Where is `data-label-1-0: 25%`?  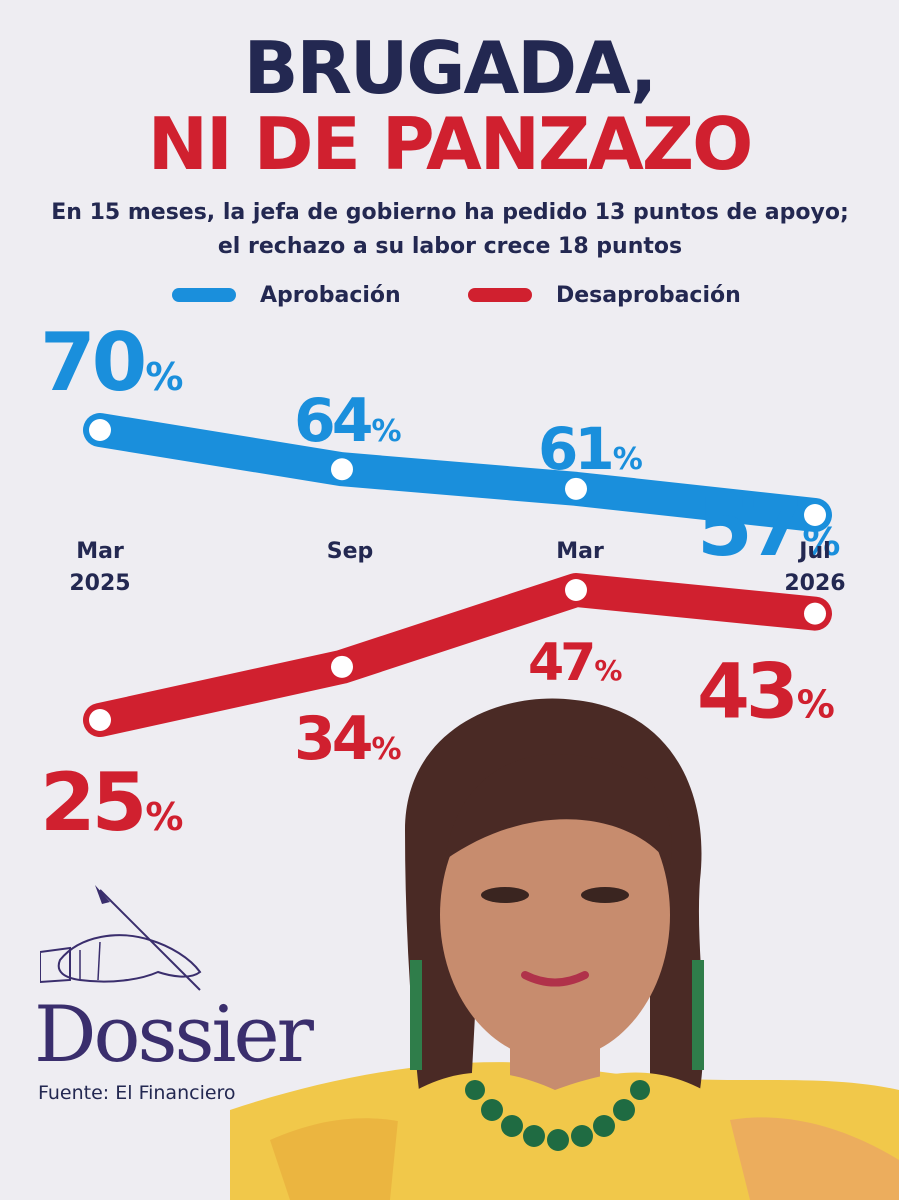 data-label-1-0: 25% is located at coordinates (111, 802).